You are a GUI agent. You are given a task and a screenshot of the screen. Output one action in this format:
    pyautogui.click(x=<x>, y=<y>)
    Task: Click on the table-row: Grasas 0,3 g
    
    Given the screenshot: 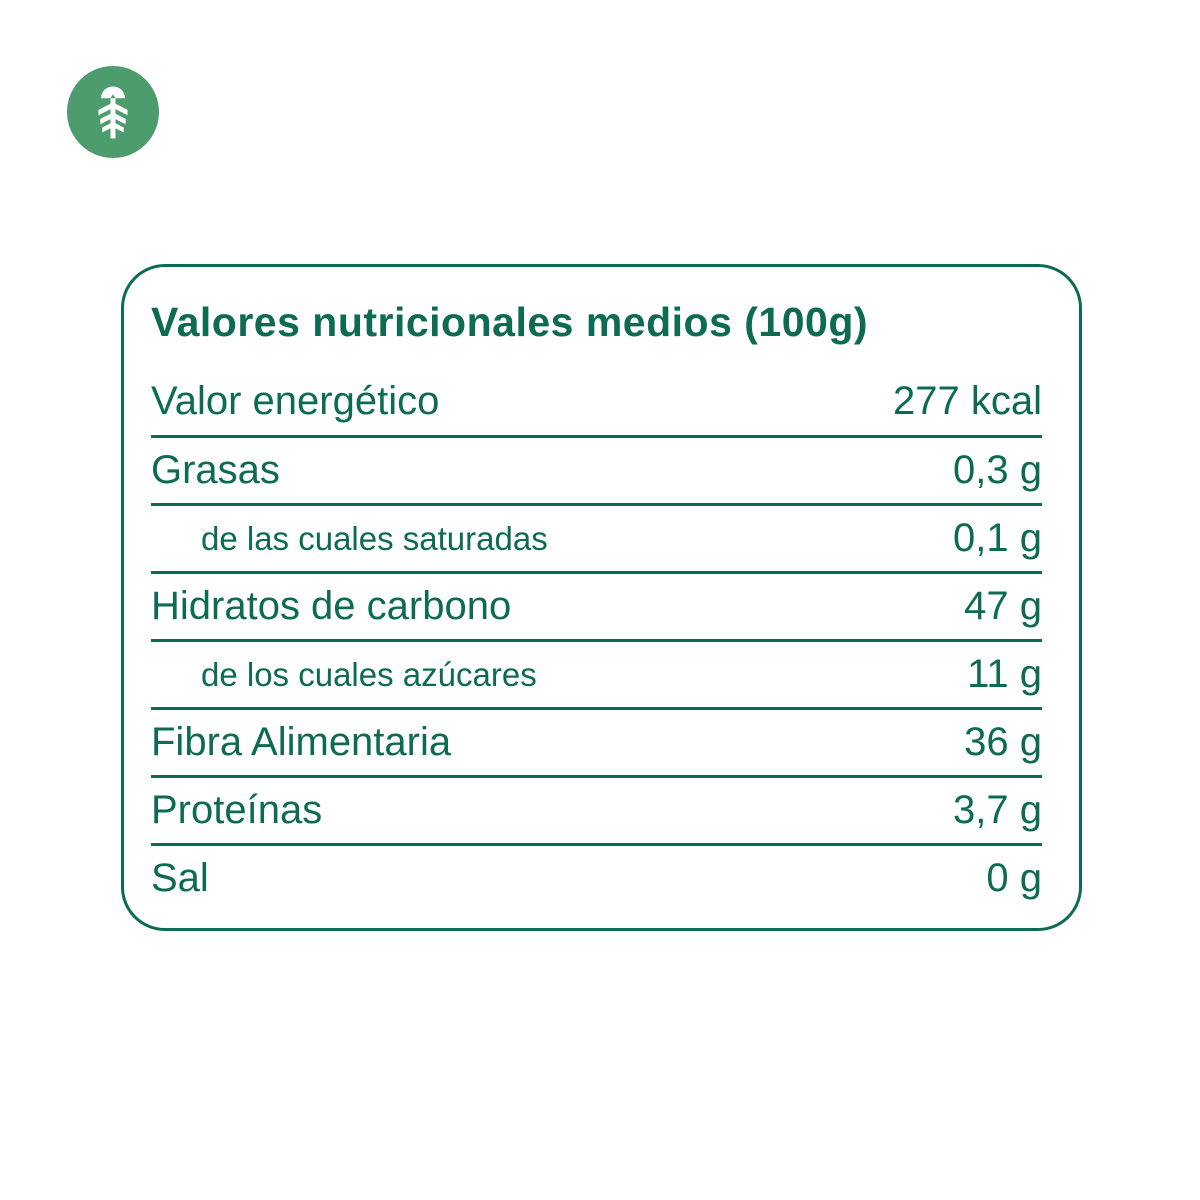 What is the action you would take?
    pyautogui.click(x=596, y=469)
    